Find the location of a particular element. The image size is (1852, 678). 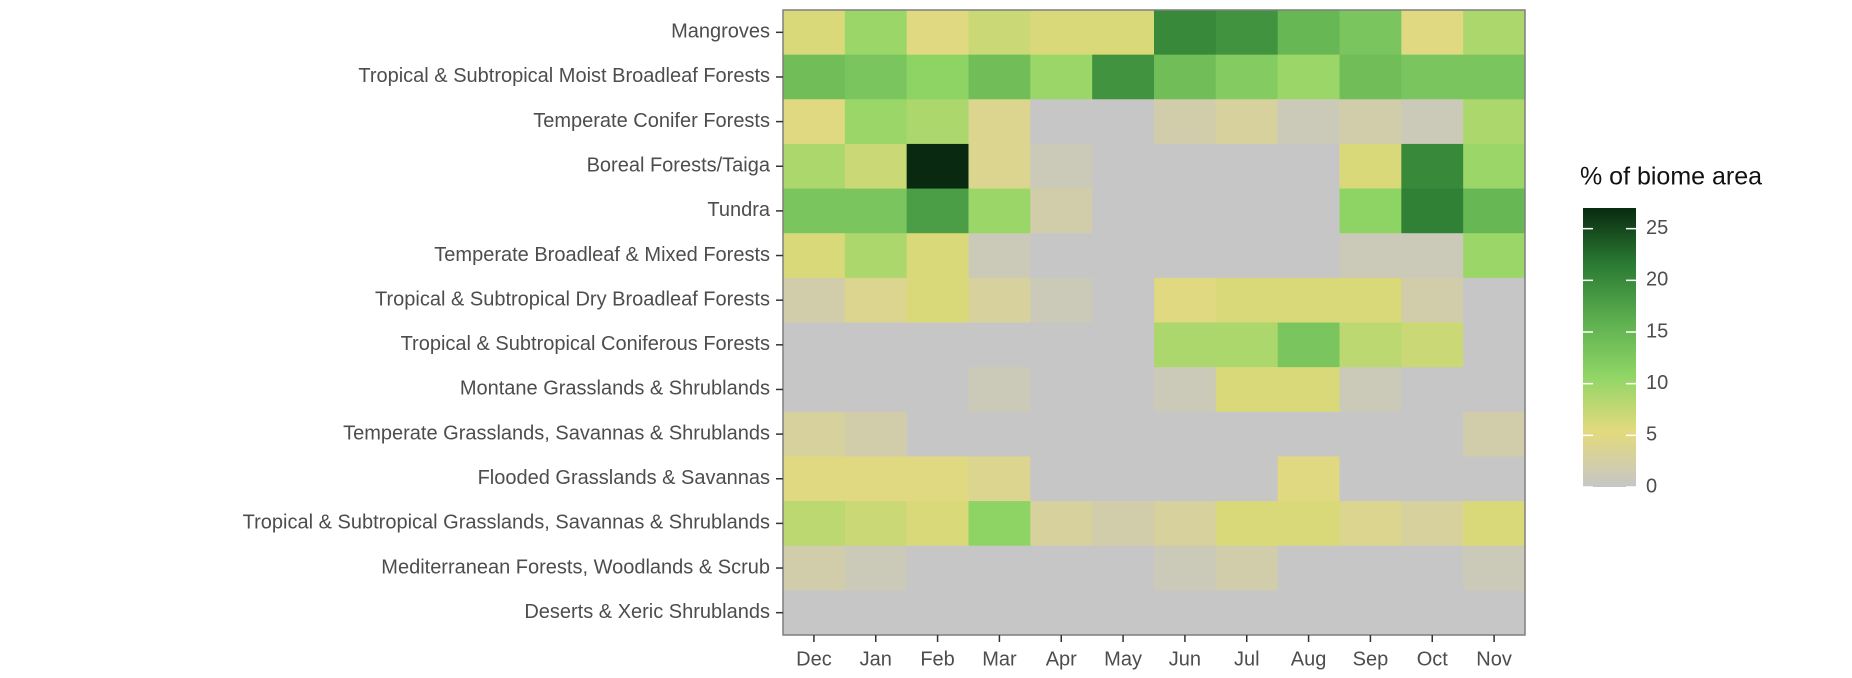

x-tick-label: Oct is located at coordinates (1433, 659).